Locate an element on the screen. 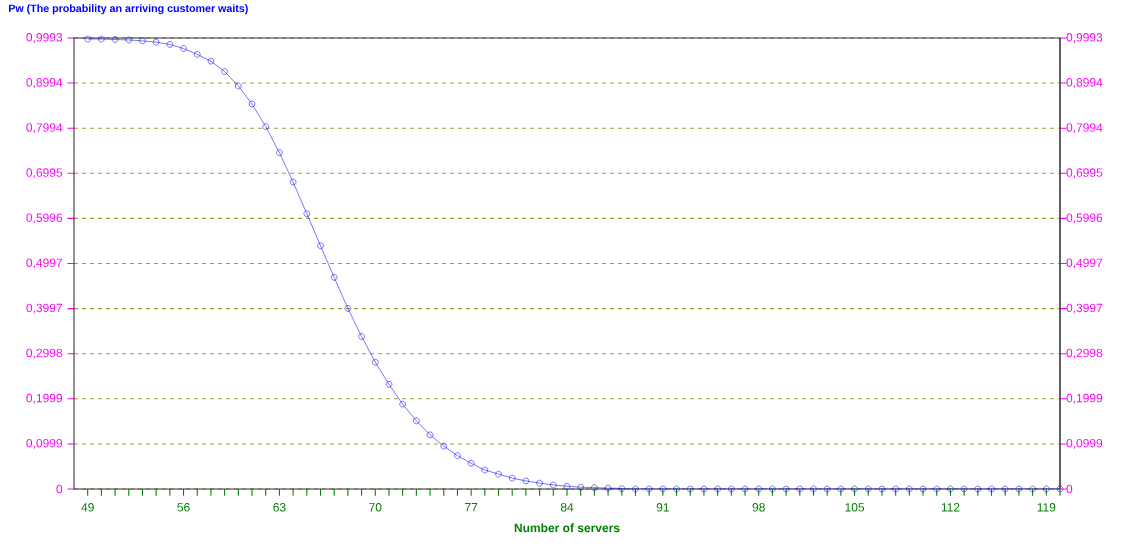 This screenshot has width=1131, height=554. x-tick-label: 98 is located at coordinates (758, 507).